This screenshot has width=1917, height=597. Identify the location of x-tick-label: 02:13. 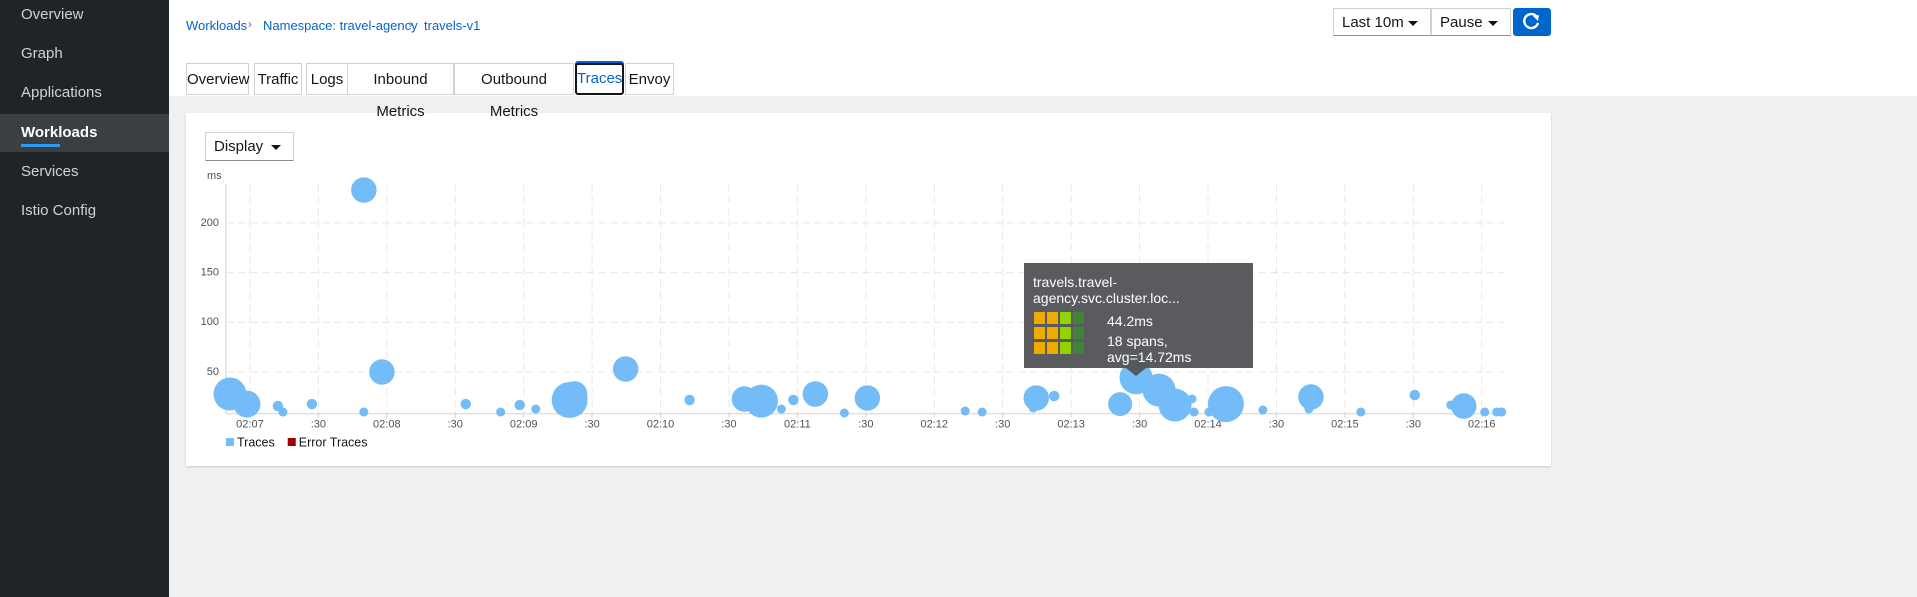
(1071, 425).